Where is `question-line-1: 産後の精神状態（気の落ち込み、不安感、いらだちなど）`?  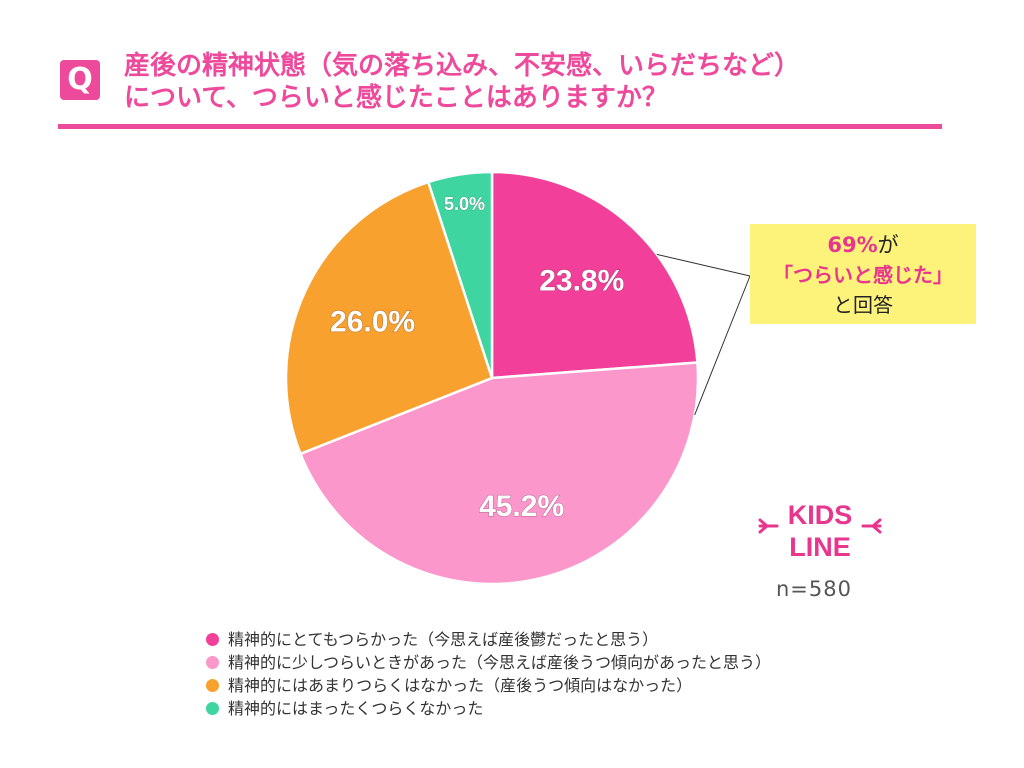 question-line-1: 産後の精神状態（気の落ち込み、不安感、いらだちなど） is located at coordinates (462, 66).